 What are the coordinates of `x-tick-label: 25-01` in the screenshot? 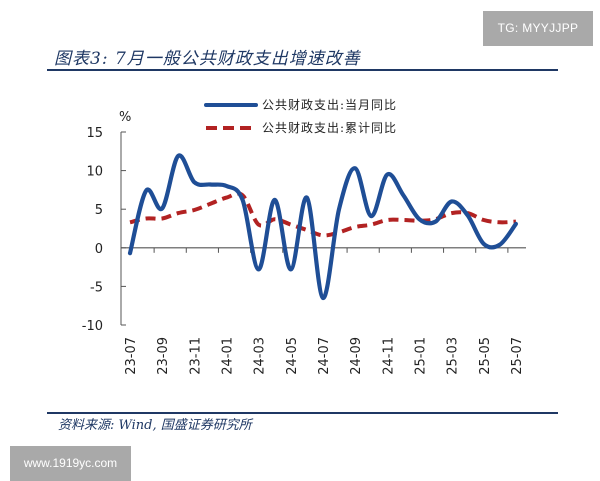 It's located at (420, 356).